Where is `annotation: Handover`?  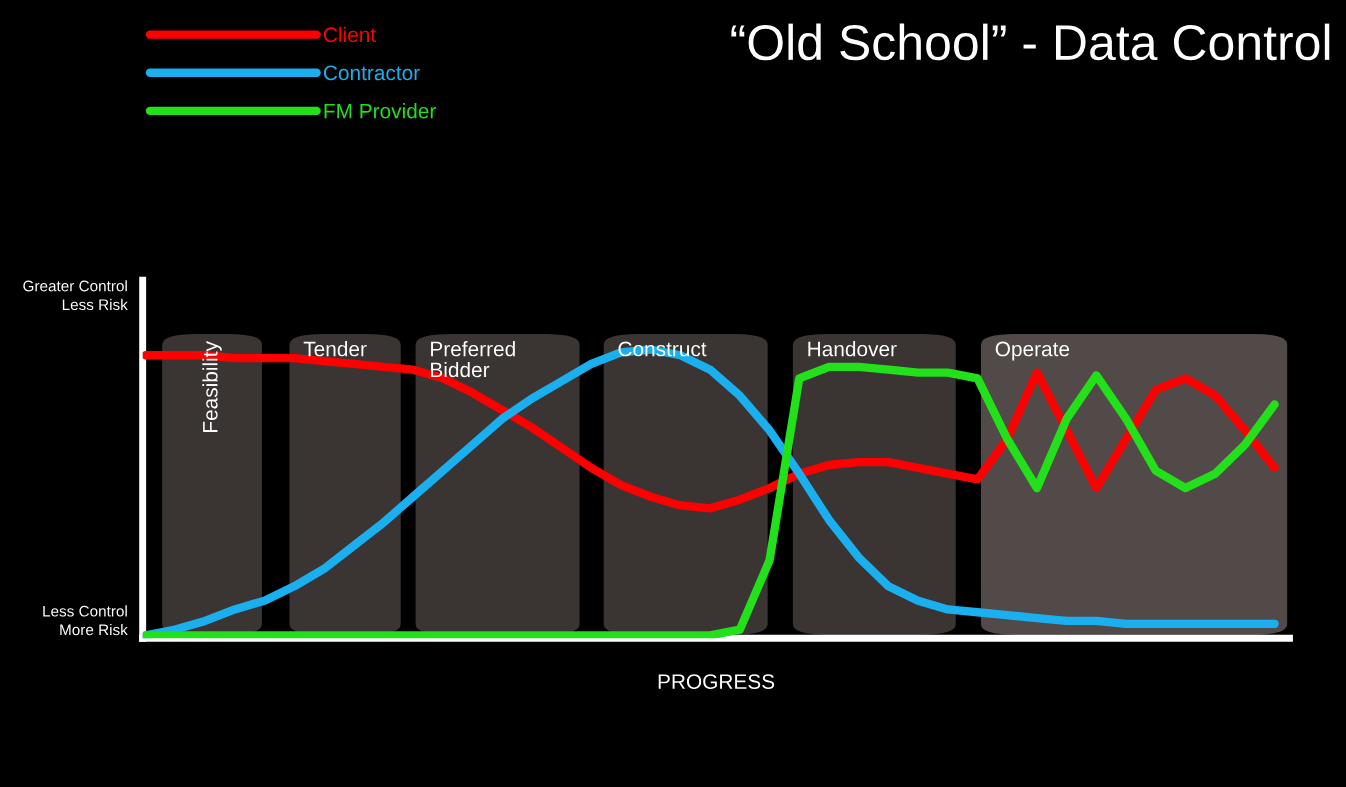
annotation: Handover is located at coordinates (852, 349).